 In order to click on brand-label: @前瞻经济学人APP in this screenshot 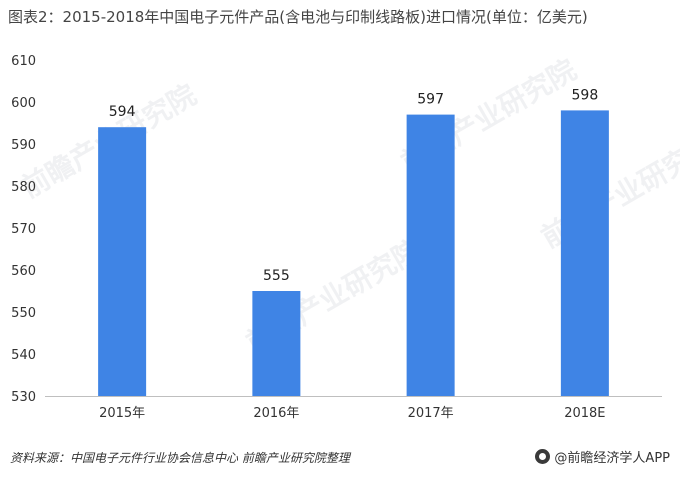, I will do `click(612, 458)`.